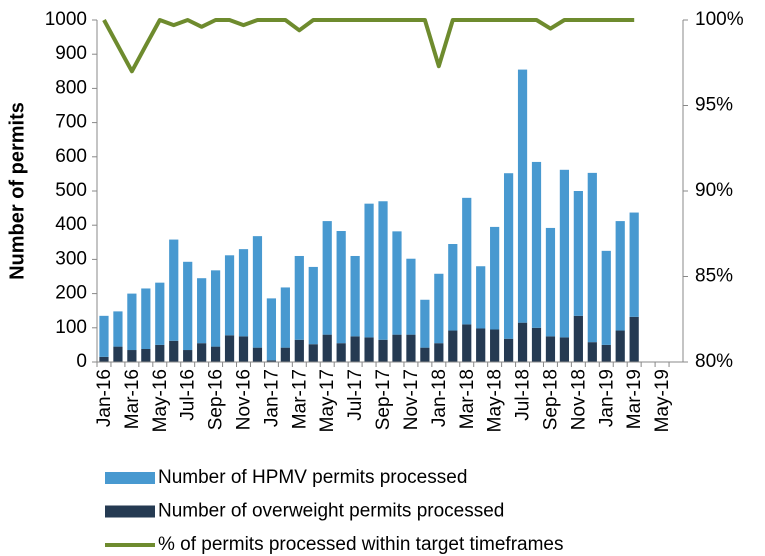 This screenshot has height=556, width=765. What do you see at coordinates (71, 156) in the screenshot?
I see `y-tick-label: 600` at bounding box center [71, 156].